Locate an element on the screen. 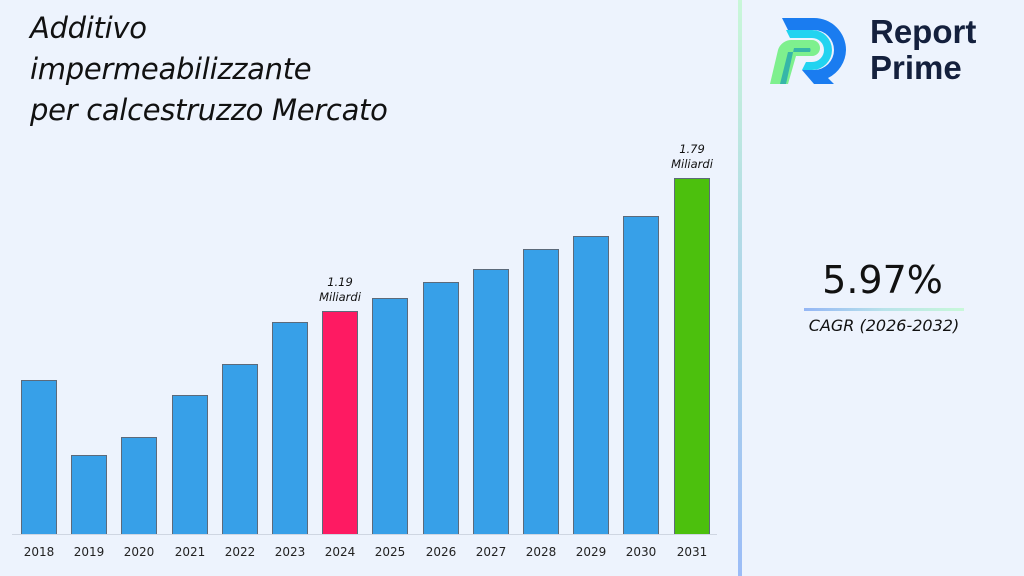  brand-name-line-2: Prime is located at coordinates (916, 67).